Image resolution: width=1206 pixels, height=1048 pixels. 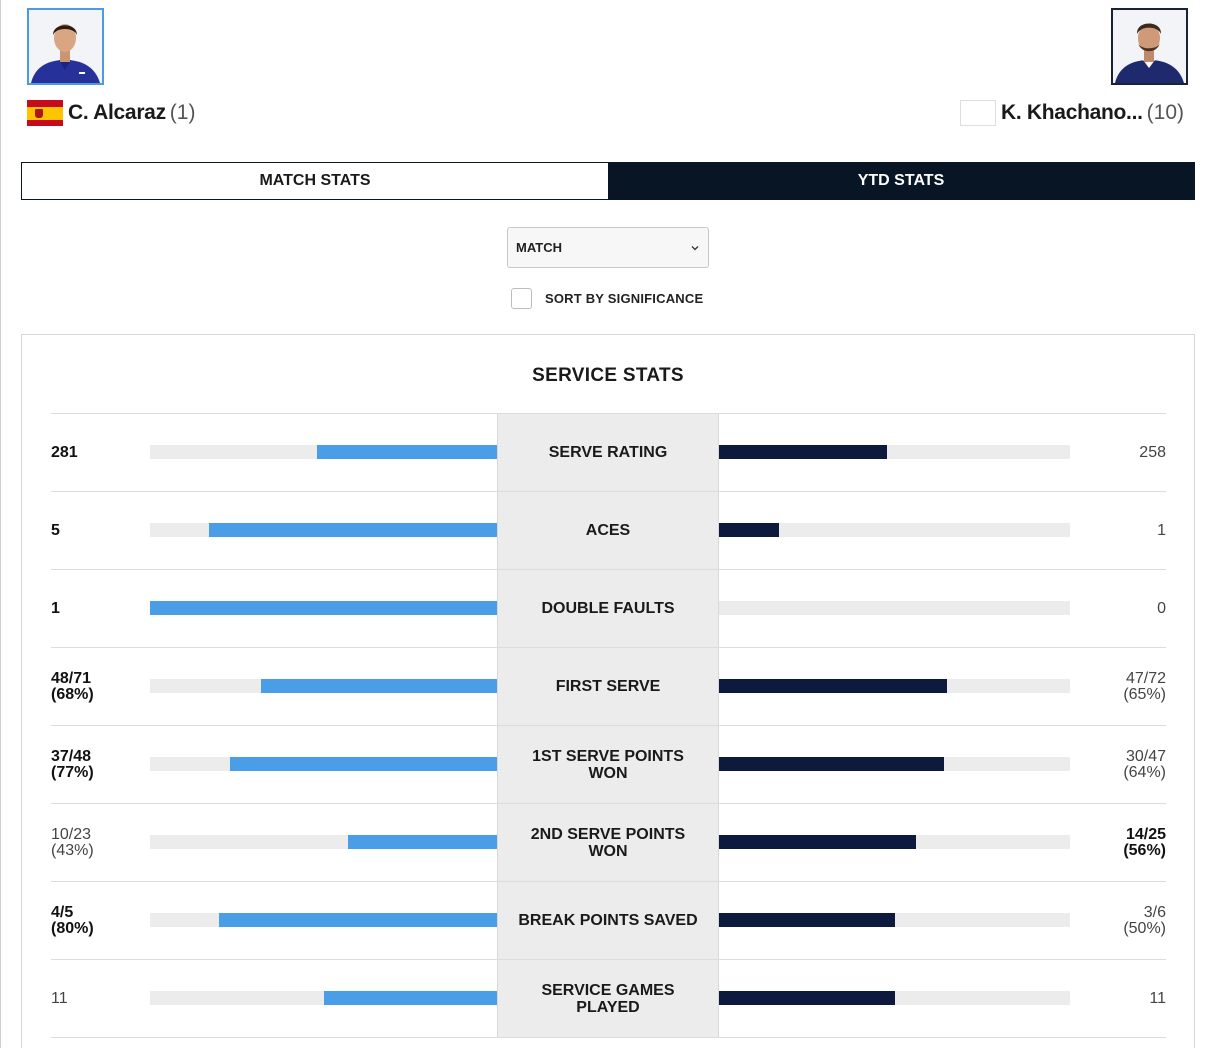 I want to click on stat-label: FIRST SERVE, so click(x=608, y=686).